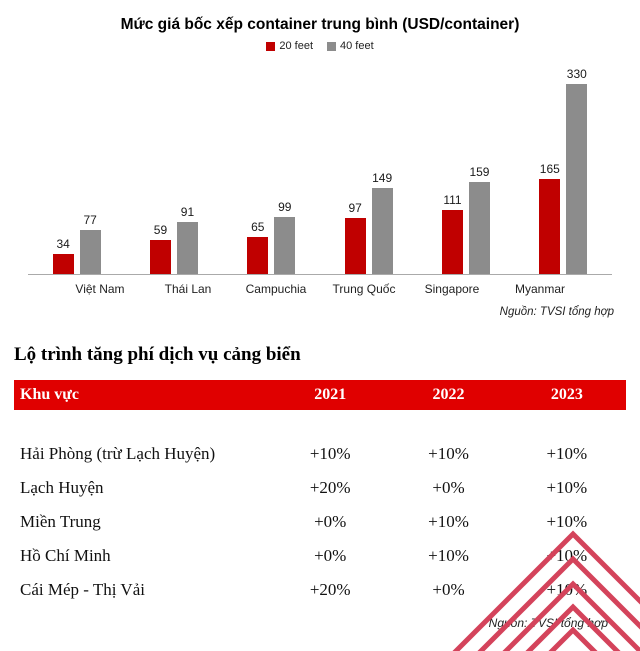 Image resolution: width=640 pixels, height=651 pixels. I want to click on category-label: Trung Quốc, so click(364, 289).